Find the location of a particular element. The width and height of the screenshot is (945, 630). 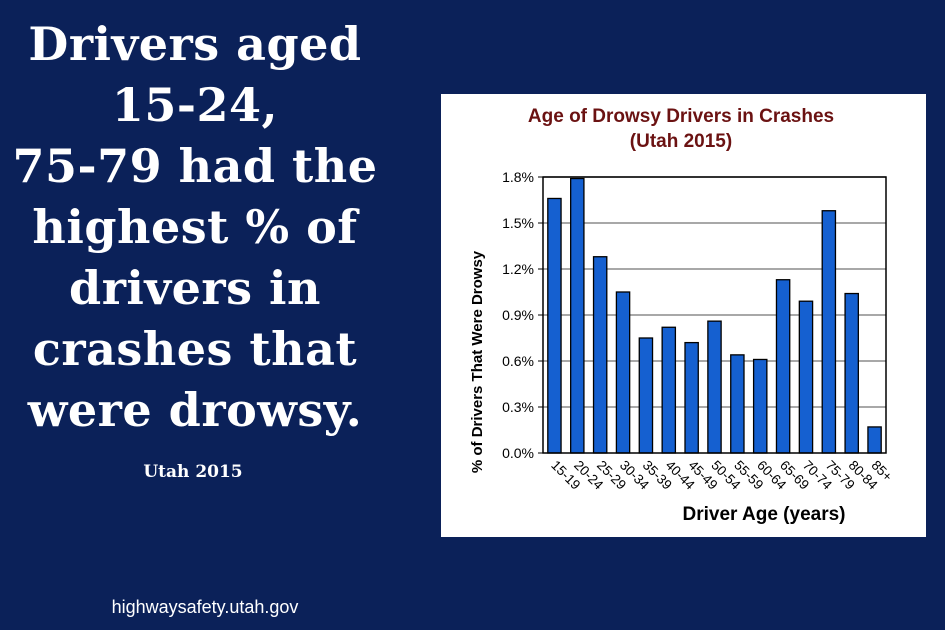

y-tick-label: 0.0% is located at coordinates (518, 453).